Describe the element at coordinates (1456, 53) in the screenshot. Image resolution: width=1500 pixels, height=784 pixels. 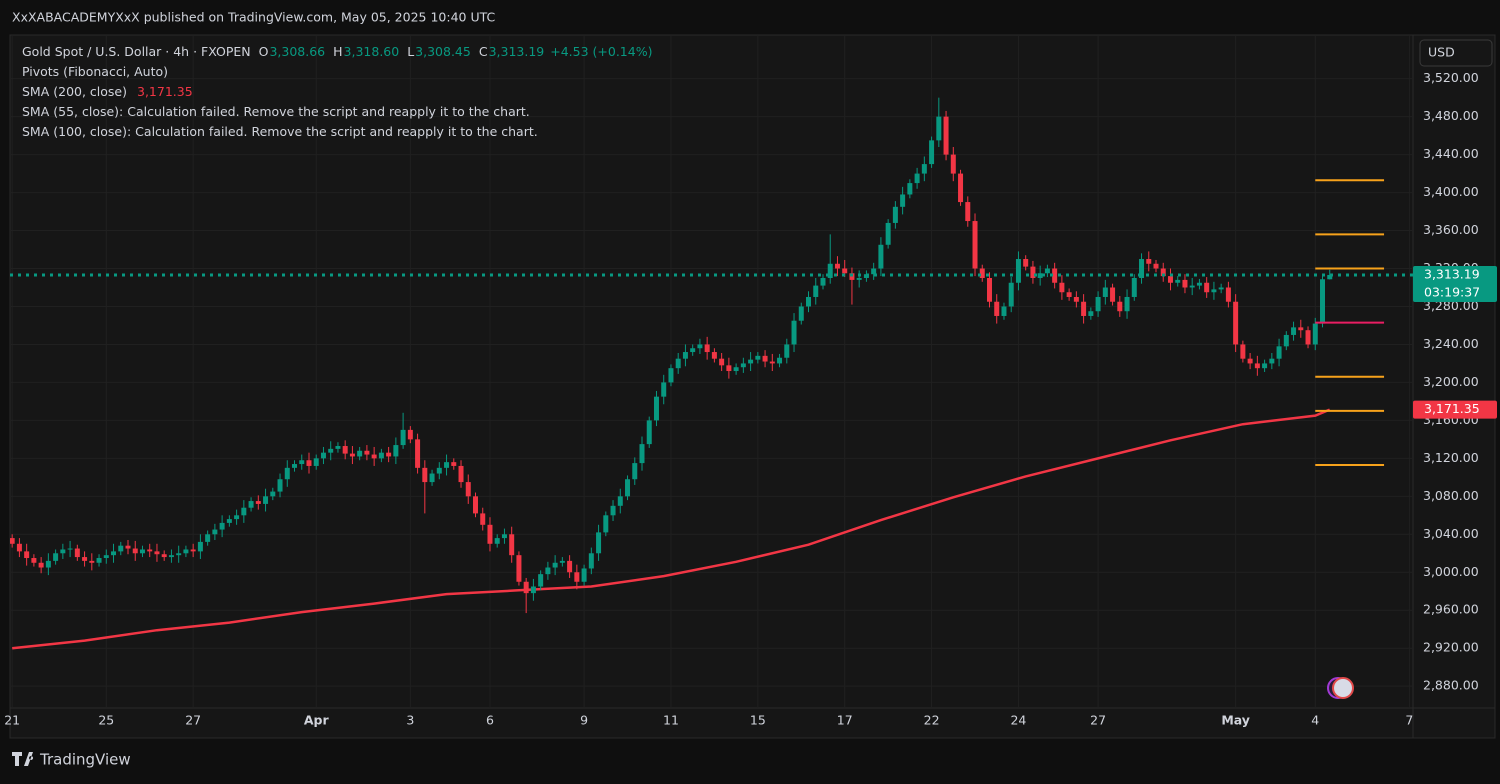
I see `currency-box` at that location.